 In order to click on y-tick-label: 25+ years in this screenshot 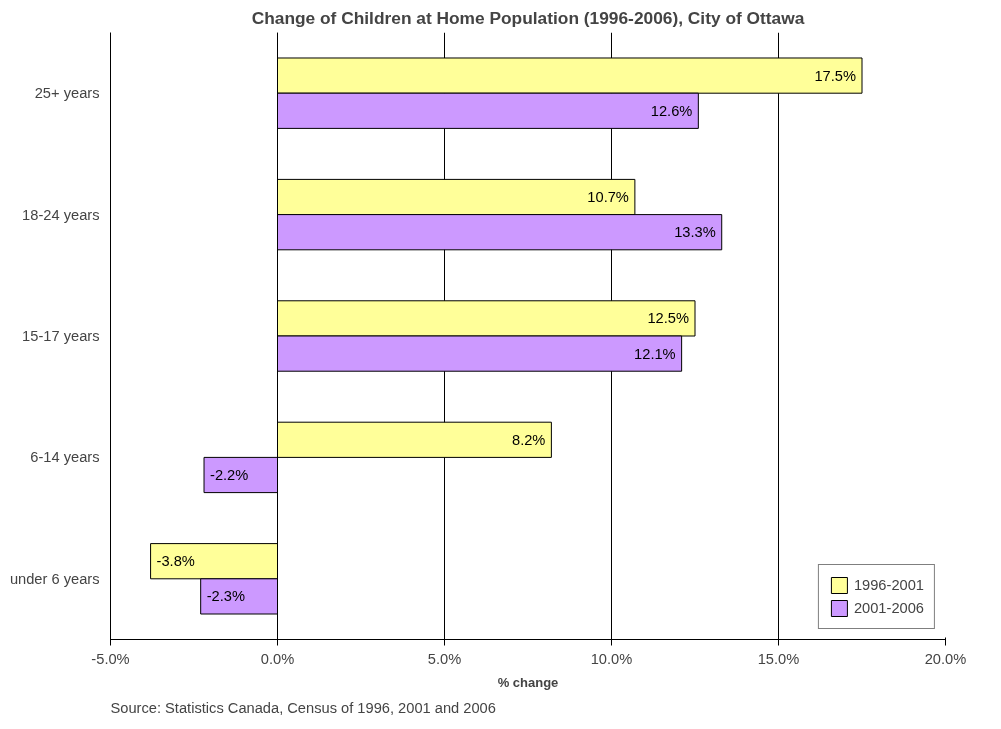, I will do `click(67, 93)`.